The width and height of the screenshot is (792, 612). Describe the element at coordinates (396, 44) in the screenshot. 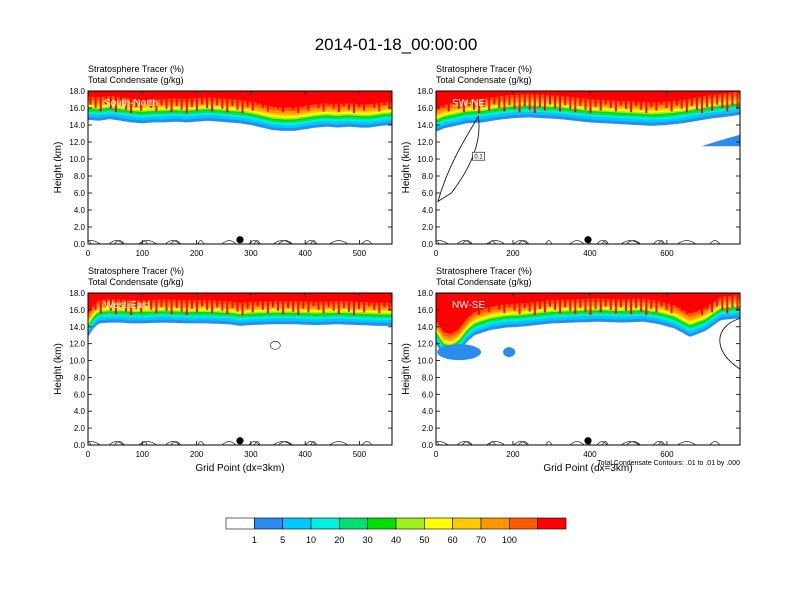

I see `figure-title: 2014-01-18_00:00:00` at that location.